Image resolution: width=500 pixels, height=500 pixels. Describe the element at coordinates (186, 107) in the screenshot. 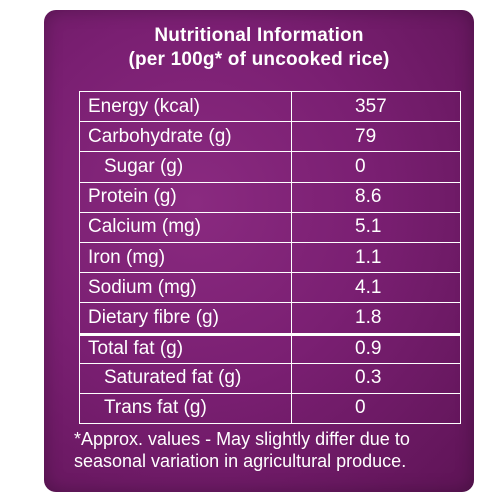

I see `row-label: Energy (kcal)` at that location.